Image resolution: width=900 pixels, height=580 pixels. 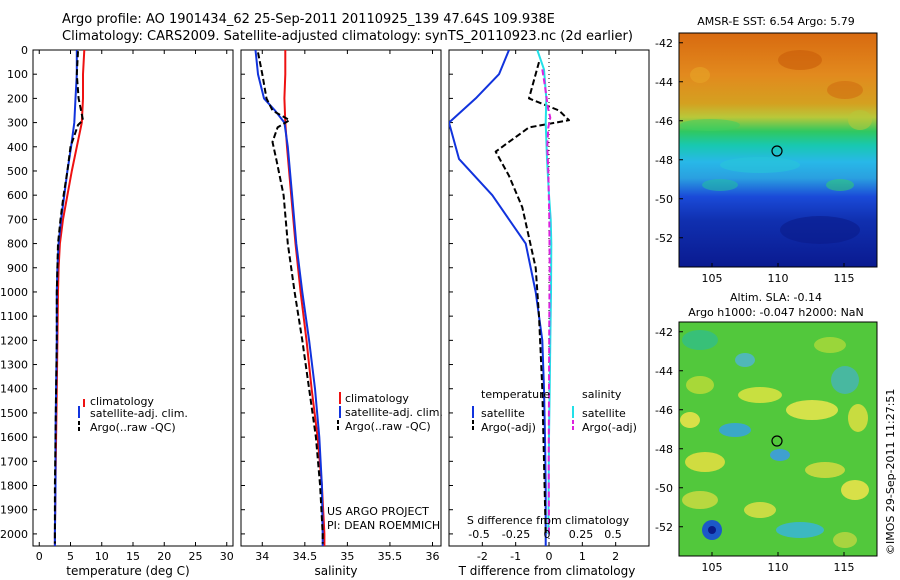 What do you see at coordinates (14, 486) in the screenshot?
I see `y-tick-label: 1800` at bounding box center [14, 486].